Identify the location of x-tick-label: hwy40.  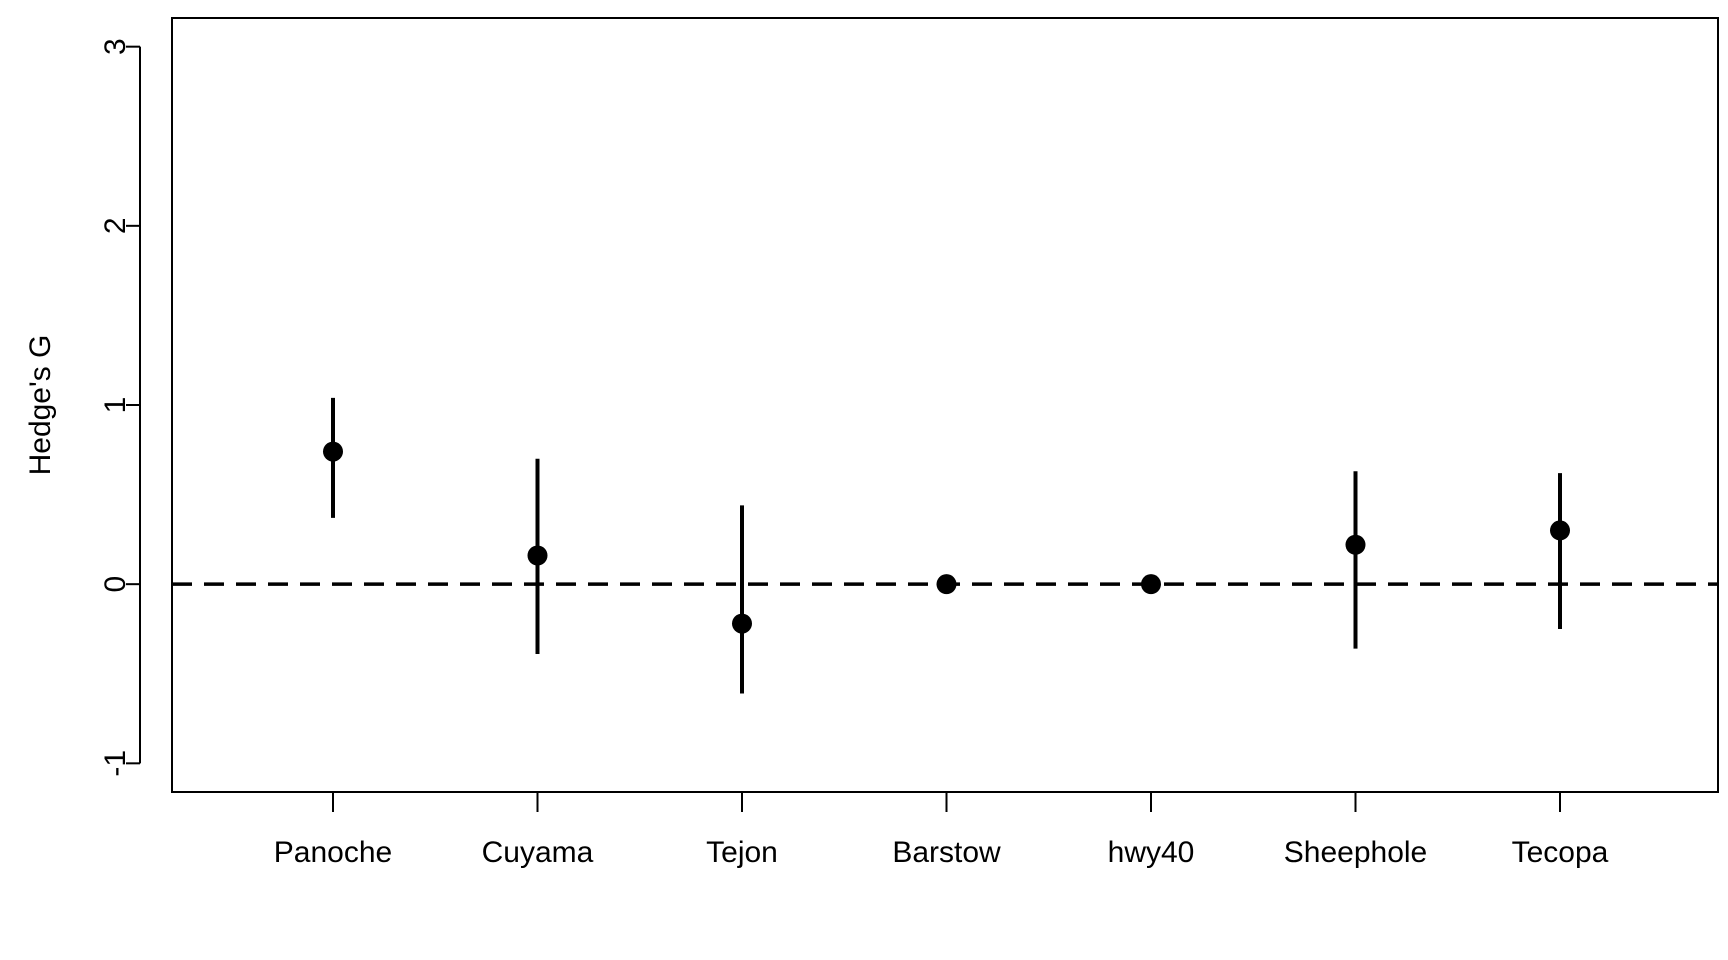
(1151, 852).